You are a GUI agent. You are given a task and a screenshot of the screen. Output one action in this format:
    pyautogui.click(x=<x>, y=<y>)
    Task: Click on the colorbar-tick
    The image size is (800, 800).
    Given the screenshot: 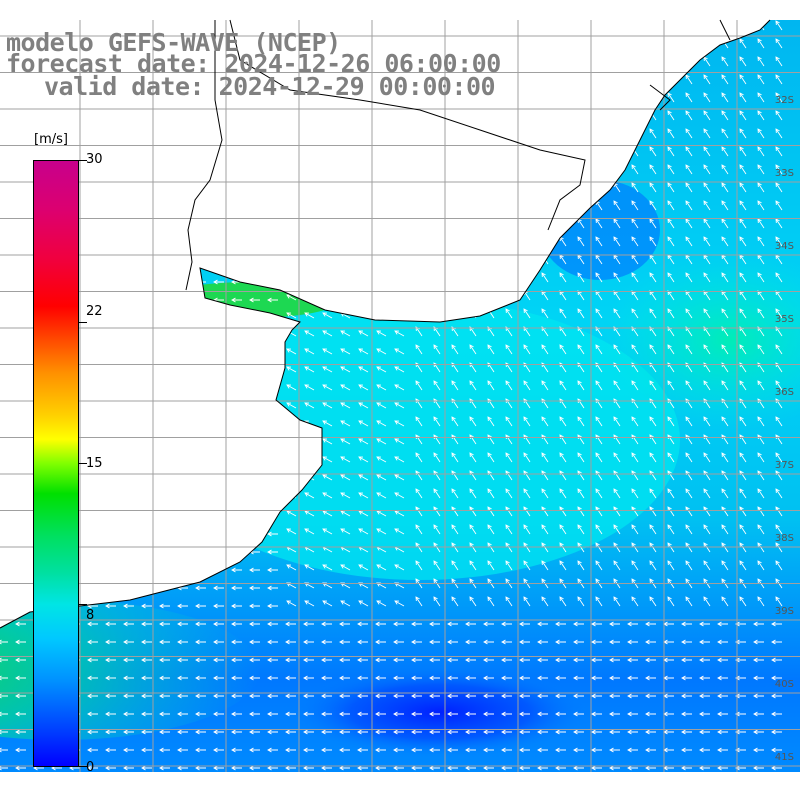 What is the action you would take?
    pyautogui.click(x=83, y=322)
    